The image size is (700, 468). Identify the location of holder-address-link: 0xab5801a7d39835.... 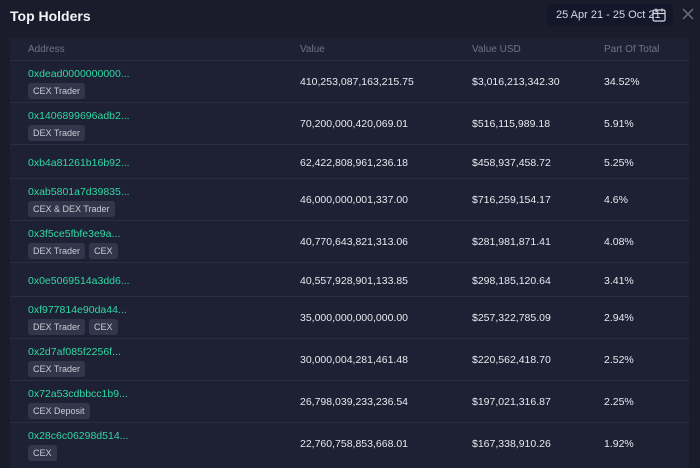
(79, 192).